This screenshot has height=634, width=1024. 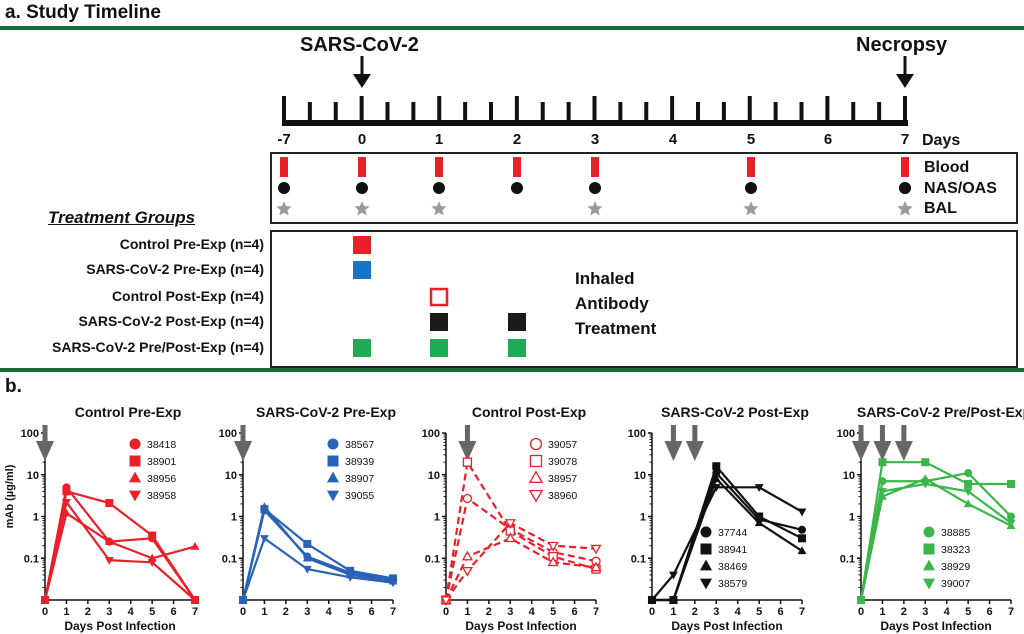 What do you see at coordinates (955, 567) in the screenshot?
I see `legend-label: 38929` at bounding box center [955, 567].